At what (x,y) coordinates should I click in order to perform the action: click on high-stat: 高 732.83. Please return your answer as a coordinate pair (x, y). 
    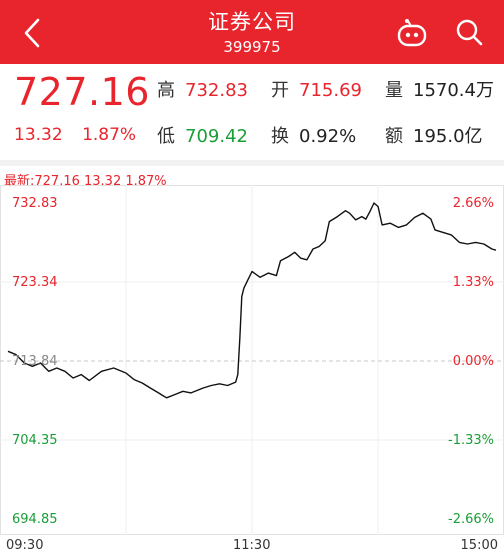
    Looking at the image, I should click on (202, 89).